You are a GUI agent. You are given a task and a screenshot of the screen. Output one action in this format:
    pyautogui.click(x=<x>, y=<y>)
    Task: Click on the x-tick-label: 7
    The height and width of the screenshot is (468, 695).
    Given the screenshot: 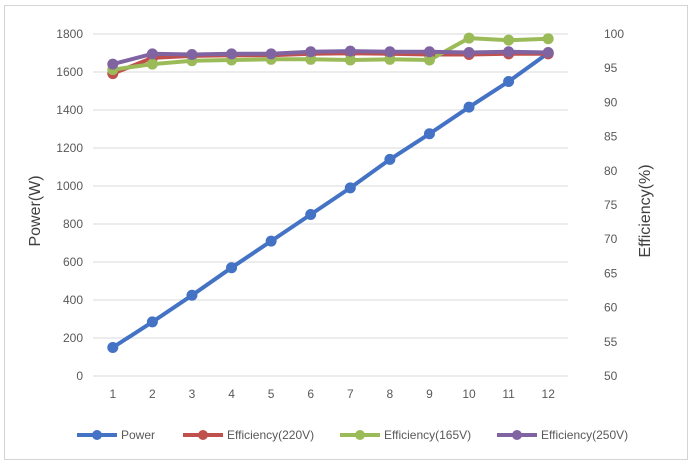 What is the action you would take?
    pyautogui.click(x=350, y=394)
    